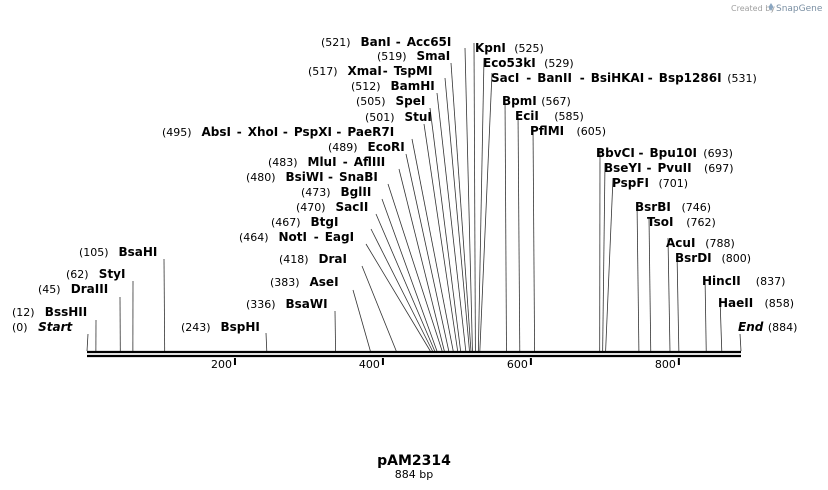  What do you see at coordinates (393, 86) in the screenshot?
I see `site-bamhi: (512) BamHI` at bounding box center [393, 86].